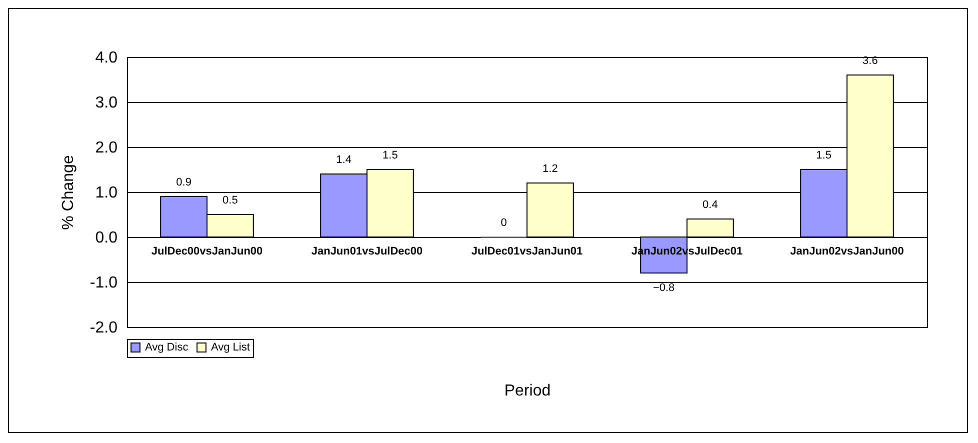 This screenshot has height=443, width=978. I want to click on x-tick-label: JanJun02vsJanJun00, so click(847, 252).